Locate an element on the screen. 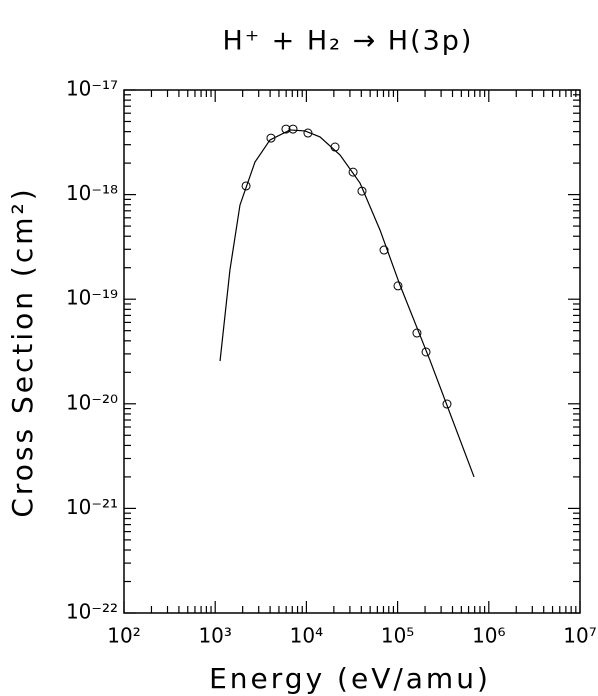 The width and height of the screenshot is (598, 696). x-tick-label: 10⁶ is located at coordinates (488, 636).